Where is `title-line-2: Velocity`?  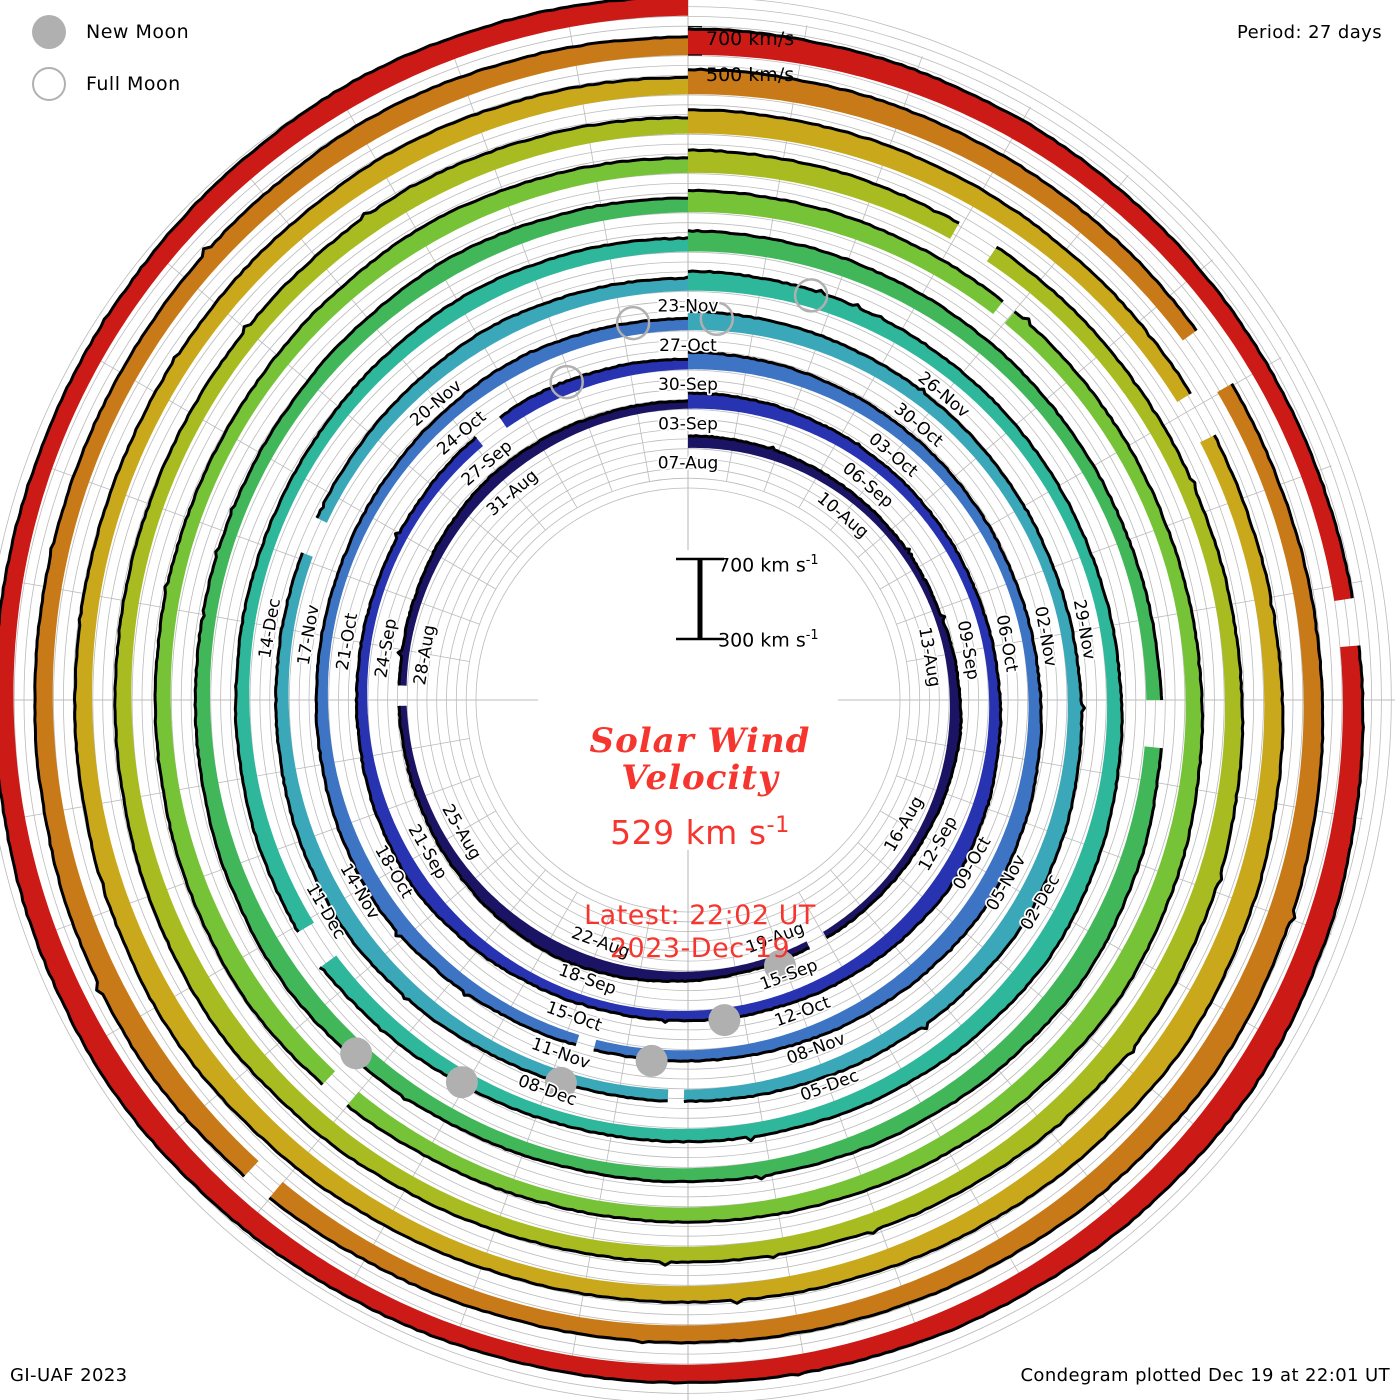
title-line-2: Velocity is located at coordinates (700, 777).